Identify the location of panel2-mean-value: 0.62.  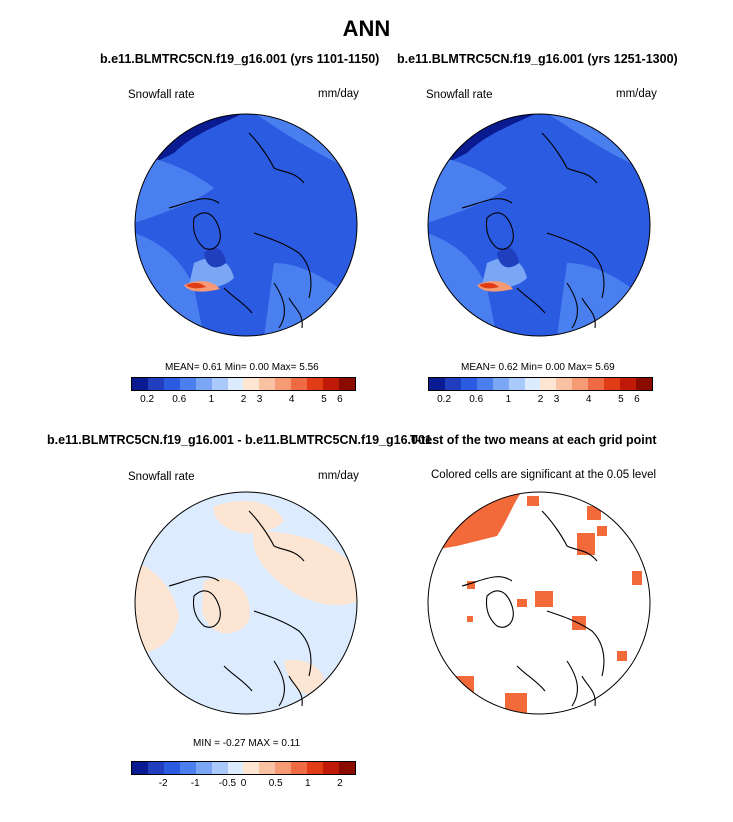
(508, 367).